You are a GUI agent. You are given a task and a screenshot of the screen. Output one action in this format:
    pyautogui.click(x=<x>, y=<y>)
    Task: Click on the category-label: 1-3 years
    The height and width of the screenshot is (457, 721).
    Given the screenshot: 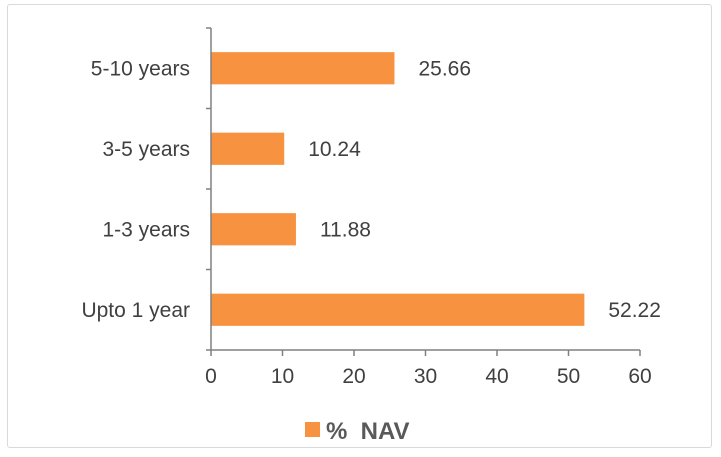 What is the action you would take?
    pyautogui.click(x=146, y=229)
    